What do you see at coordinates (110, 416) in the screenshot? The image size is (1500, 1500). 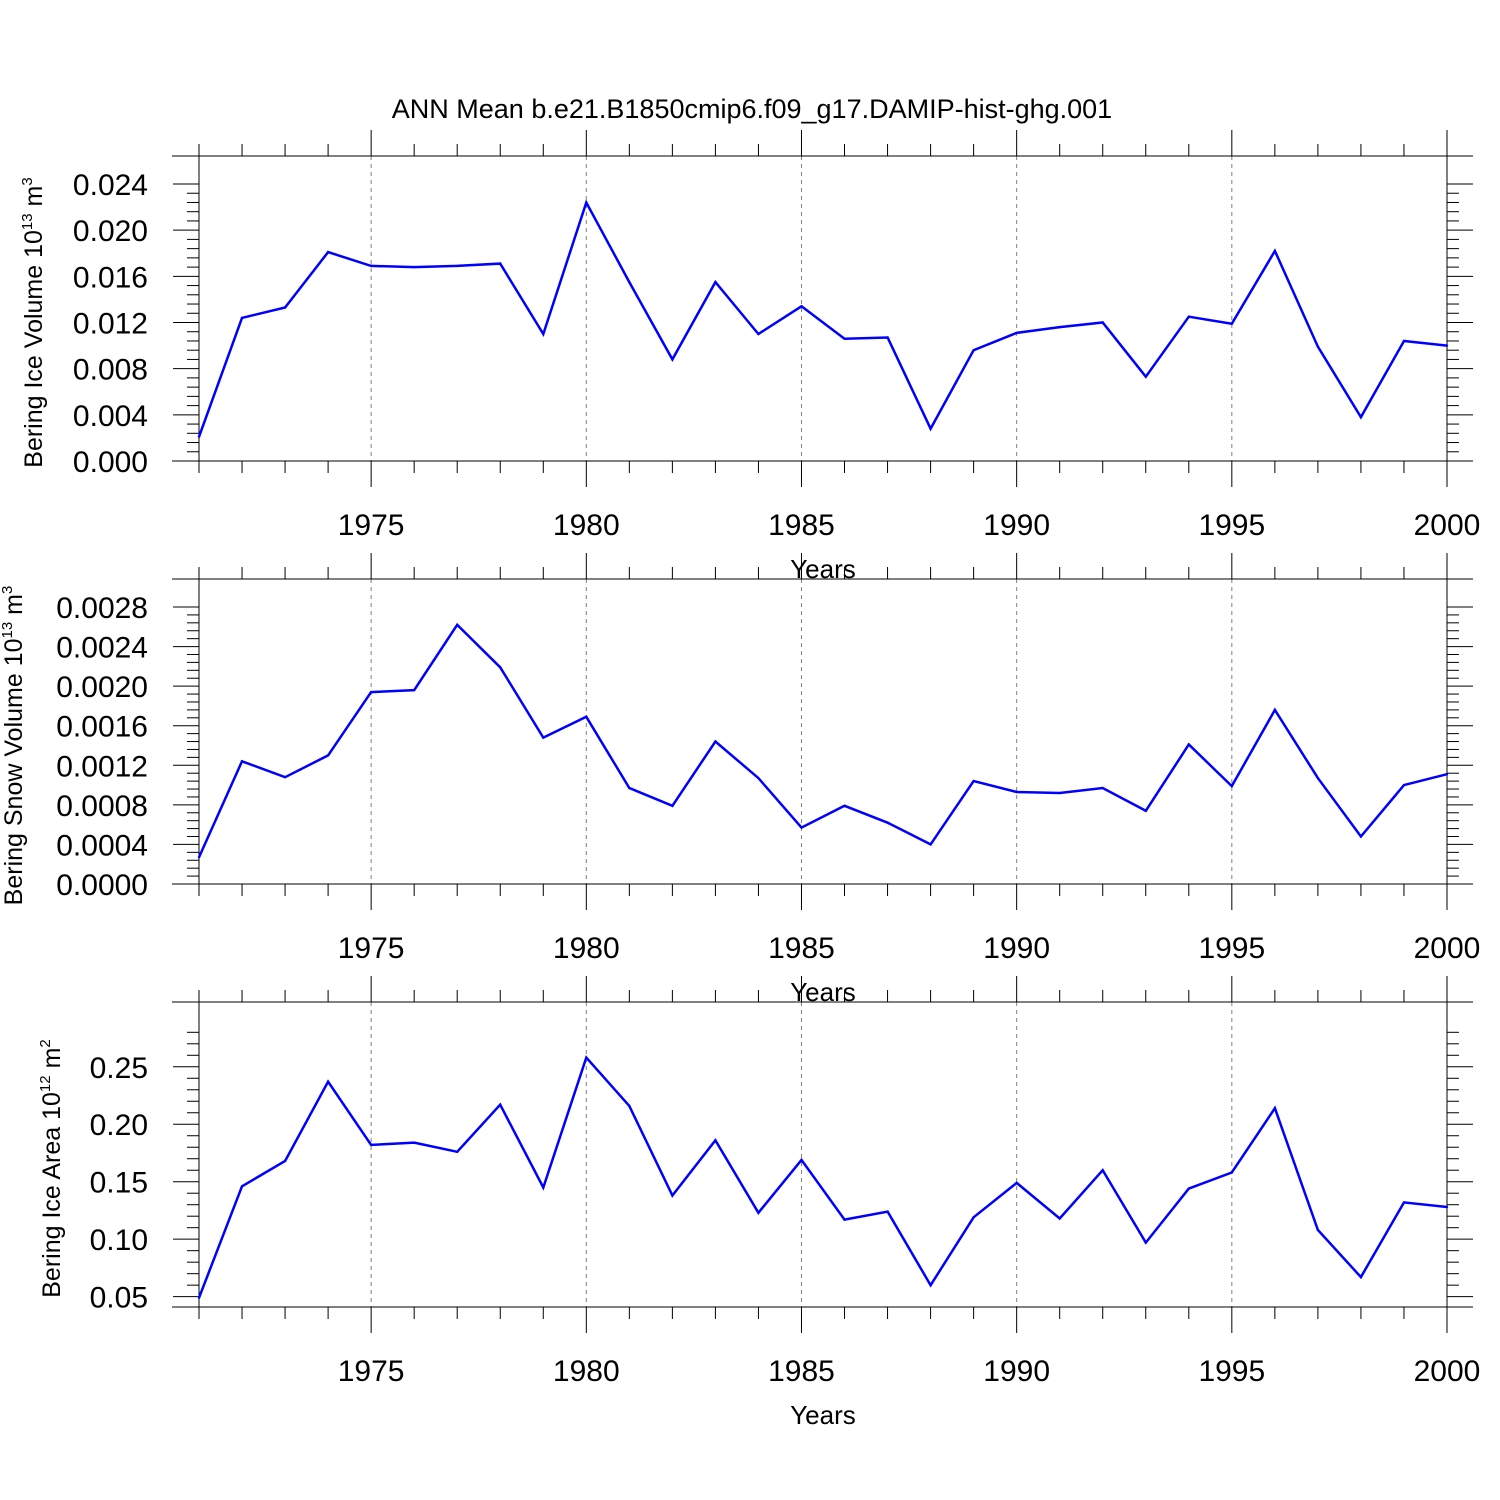 I see `ice-volume-ytick-label: 0.004` at bounding box center [110, 416].